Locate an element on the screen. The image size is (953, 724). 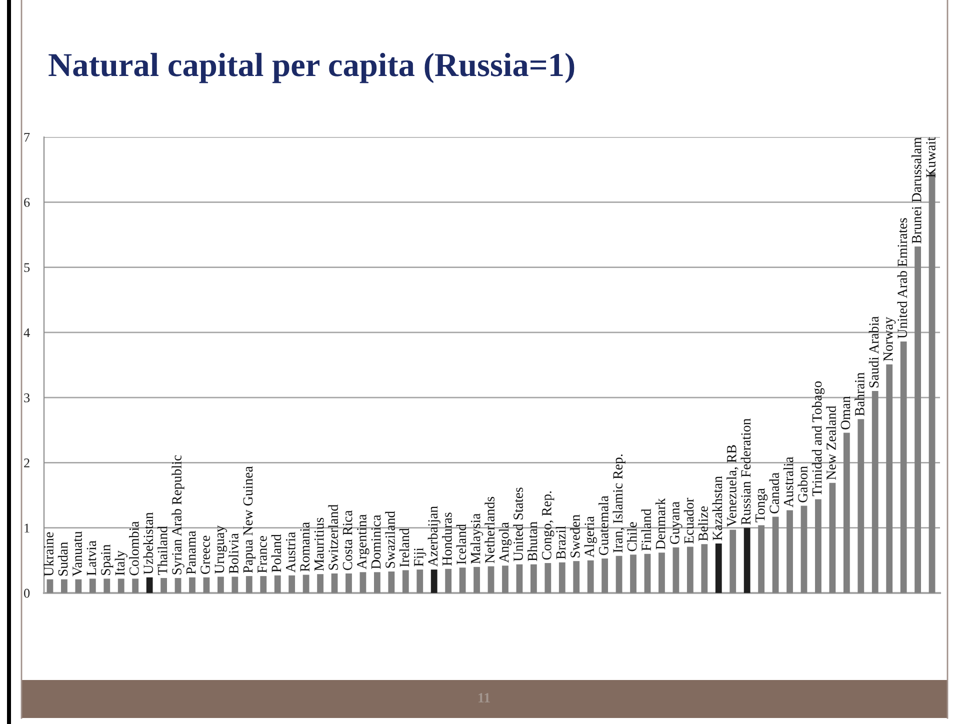
y-tick-label: 0 is located at coordinates (27, 593).